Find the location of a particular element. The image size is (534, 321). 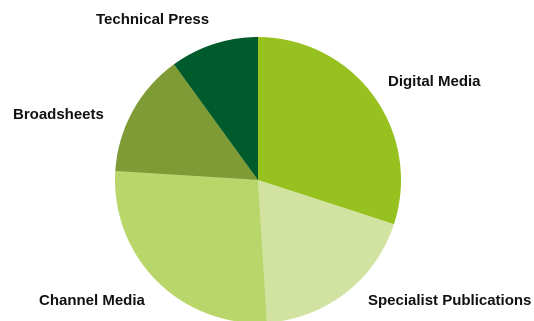

slice-label-technical-press: Technical Press is located at coordinates (152, 19).